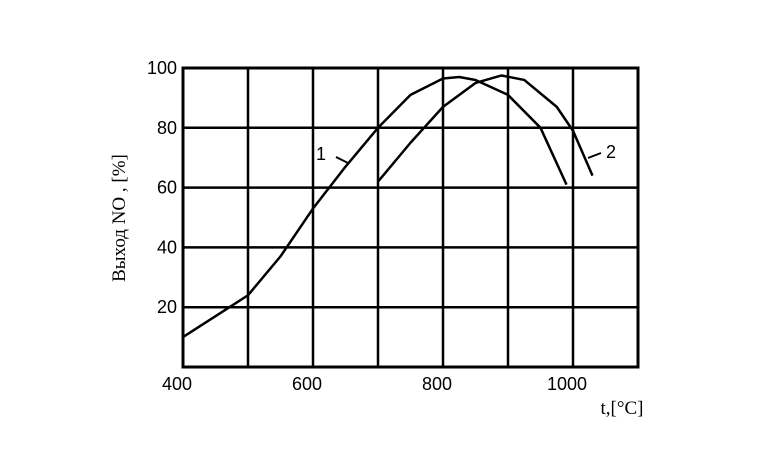 This screenshot has width=774, height=461. Describe the element at coordinates (162, 68) in the screenshot. I see `y-tick-label: 100` at that location.